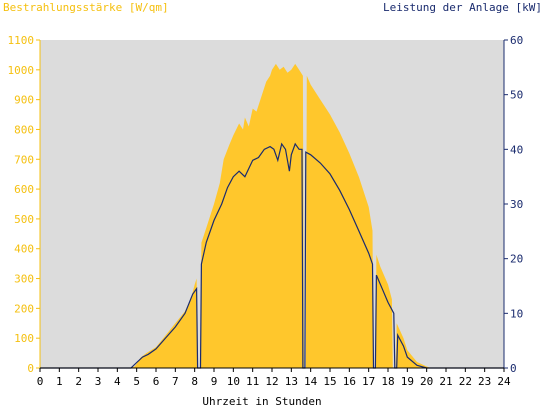 Image resolution: width=544 pixels, height=408 pixels. I want to click on x-tick-label: 8, so click(194, 381).